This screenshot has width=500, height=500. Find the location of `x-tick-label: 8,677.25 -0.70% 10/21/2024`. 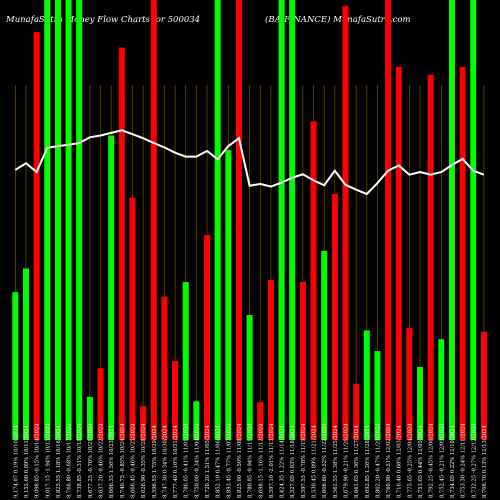

x-tick-label: 8,677.25 -0.70% 10/21/2024 is located at coordinates (91, 460).